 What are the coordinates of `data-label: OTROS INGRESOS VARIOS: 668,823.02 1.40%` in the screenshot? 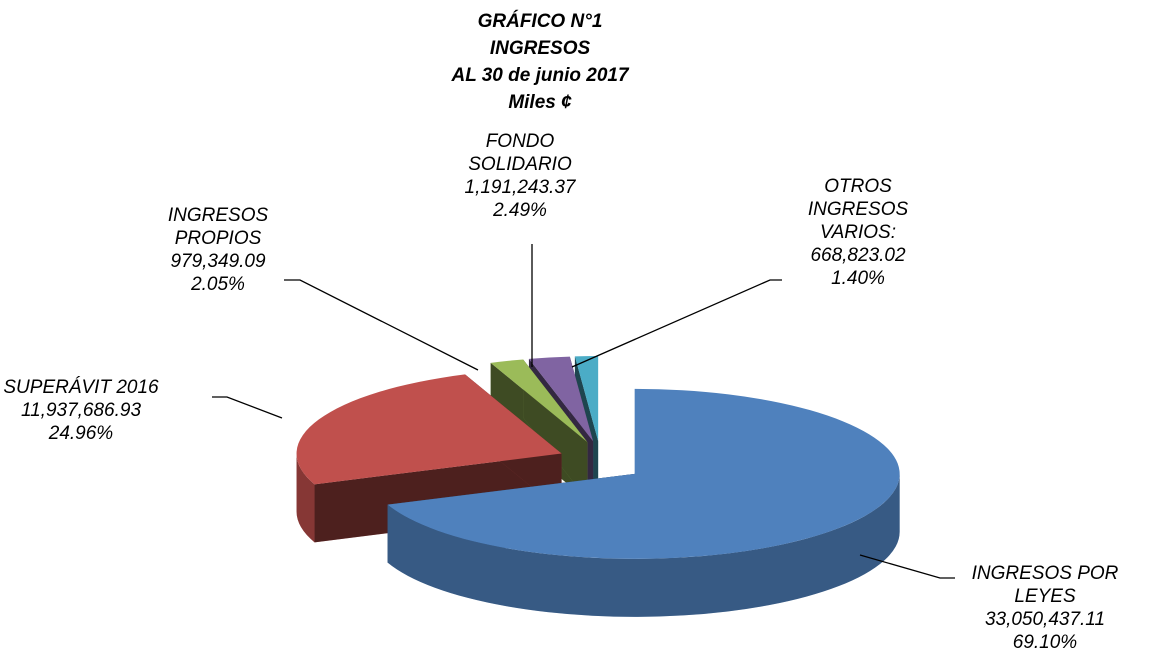 It's located at (858, 232).